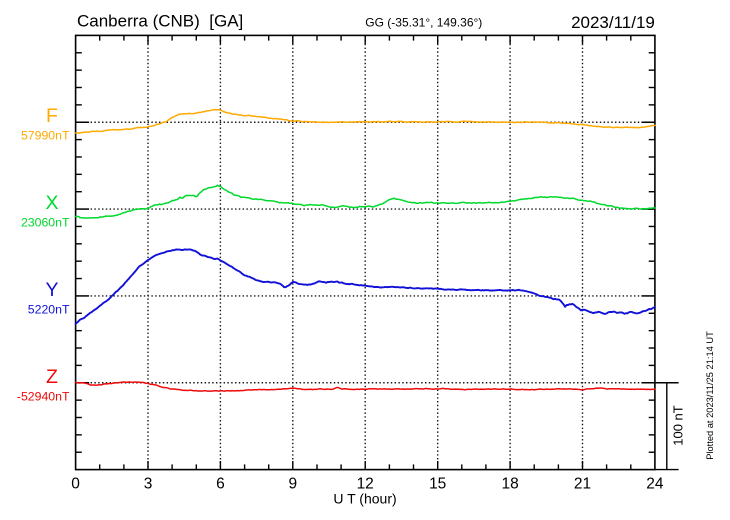  Describe the element at coordinates (364, 499) in the screenshot. I see `svg-text: U T (hour)` at that location.